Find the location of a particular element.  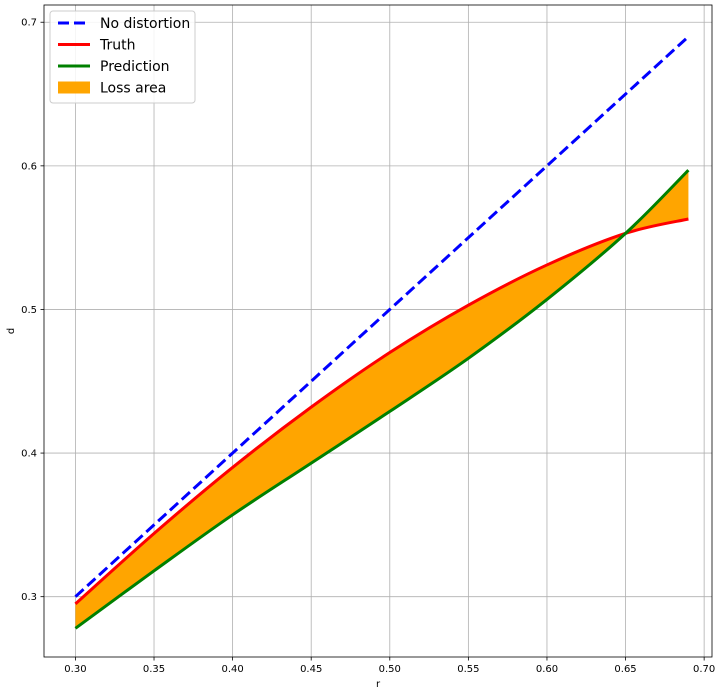

x-tick-label: 0.40 is located at coordinates (232, 669).